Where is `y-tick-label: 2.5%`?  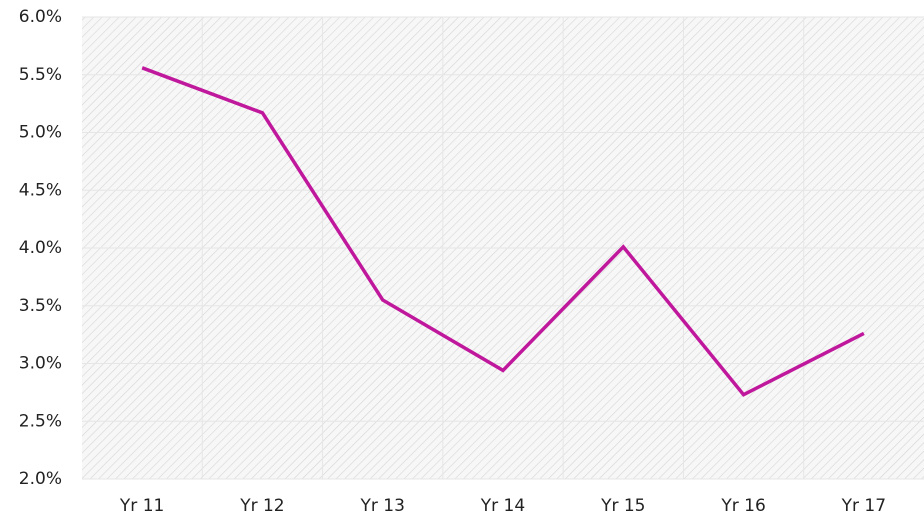
y-tick-label: 2.5% is located at coordinates (40, 421).